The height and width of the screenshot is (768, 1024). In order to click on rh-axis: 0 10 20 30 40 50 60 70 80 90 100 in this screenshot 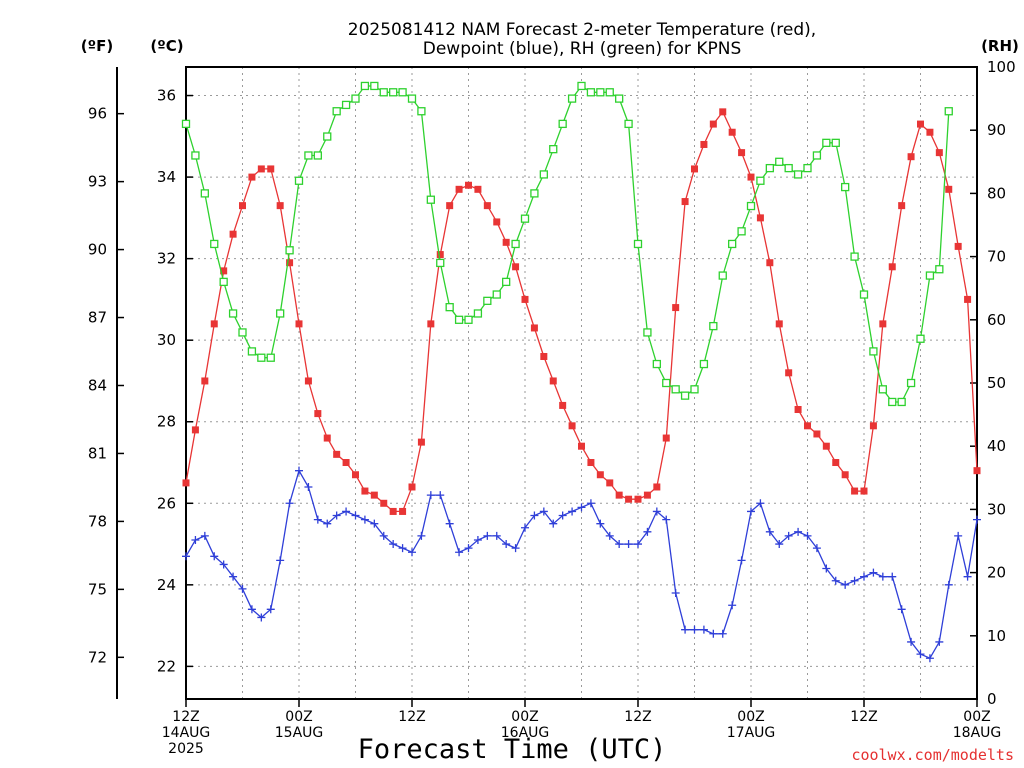, I will do `click(993, 383)`.